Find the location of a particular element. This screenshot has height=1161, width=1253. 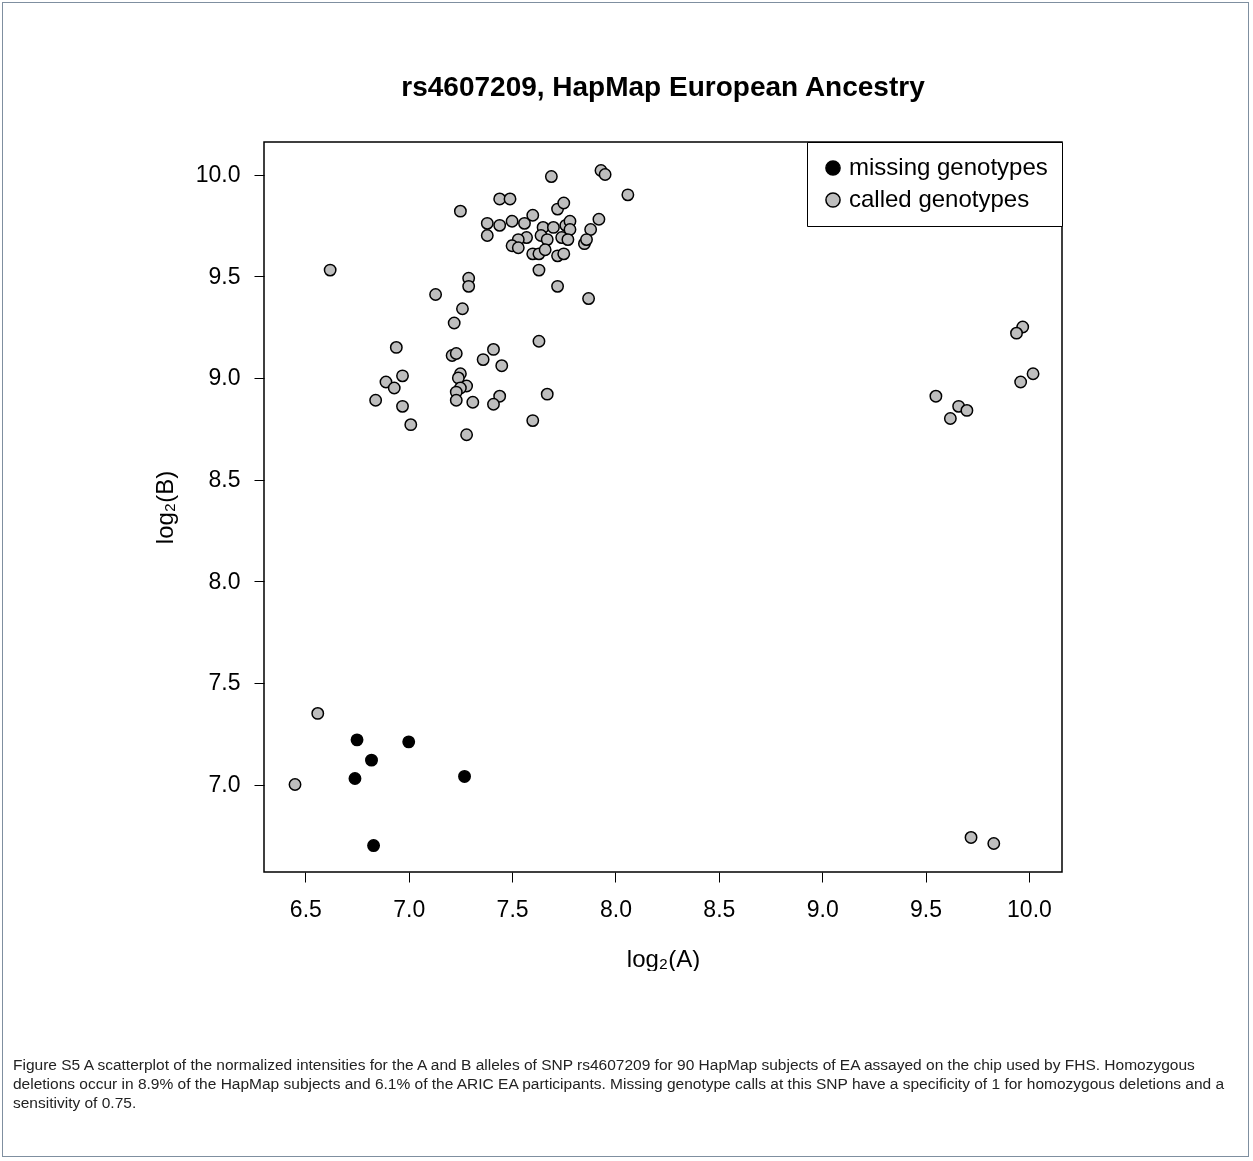

legend-label: missing genotypes is located at coordinates (948, 166).